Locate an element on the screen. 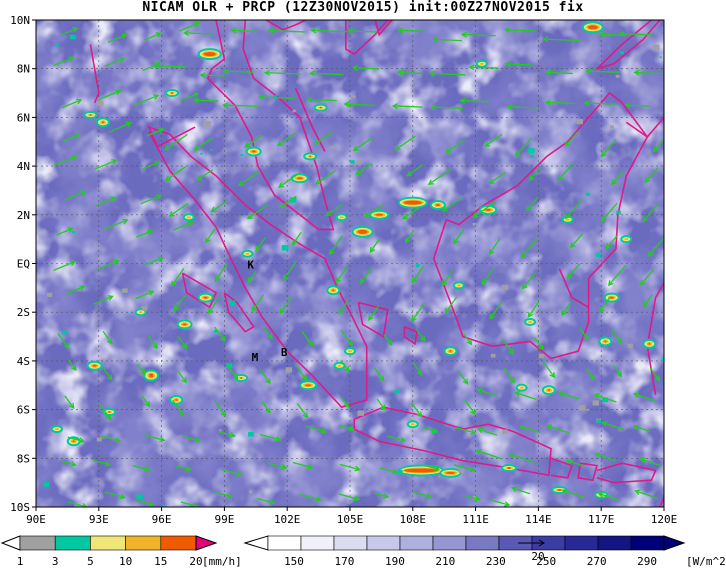 This screenshot has height=571, width=726. precip-colorbar-unit: [mm/h] is located at coordinates (222, 561).